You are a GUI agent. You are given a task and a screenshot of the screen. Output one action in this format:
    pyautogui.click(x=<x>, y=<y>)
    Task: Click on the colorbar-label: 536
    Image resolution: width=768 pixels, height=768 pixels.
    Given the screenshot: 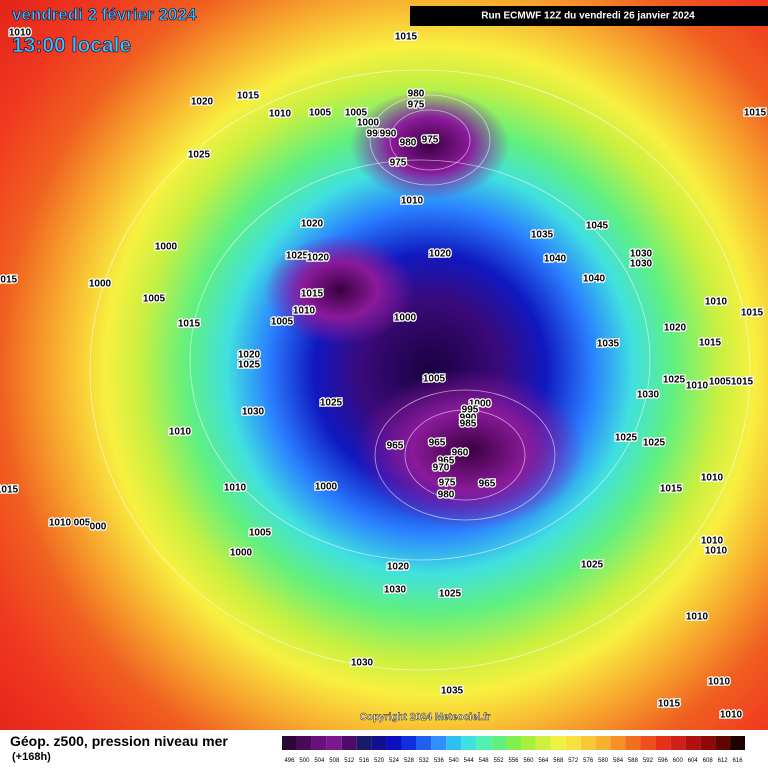 What is the action you would take?
    pyautogui.click(x=439, y=761)
    